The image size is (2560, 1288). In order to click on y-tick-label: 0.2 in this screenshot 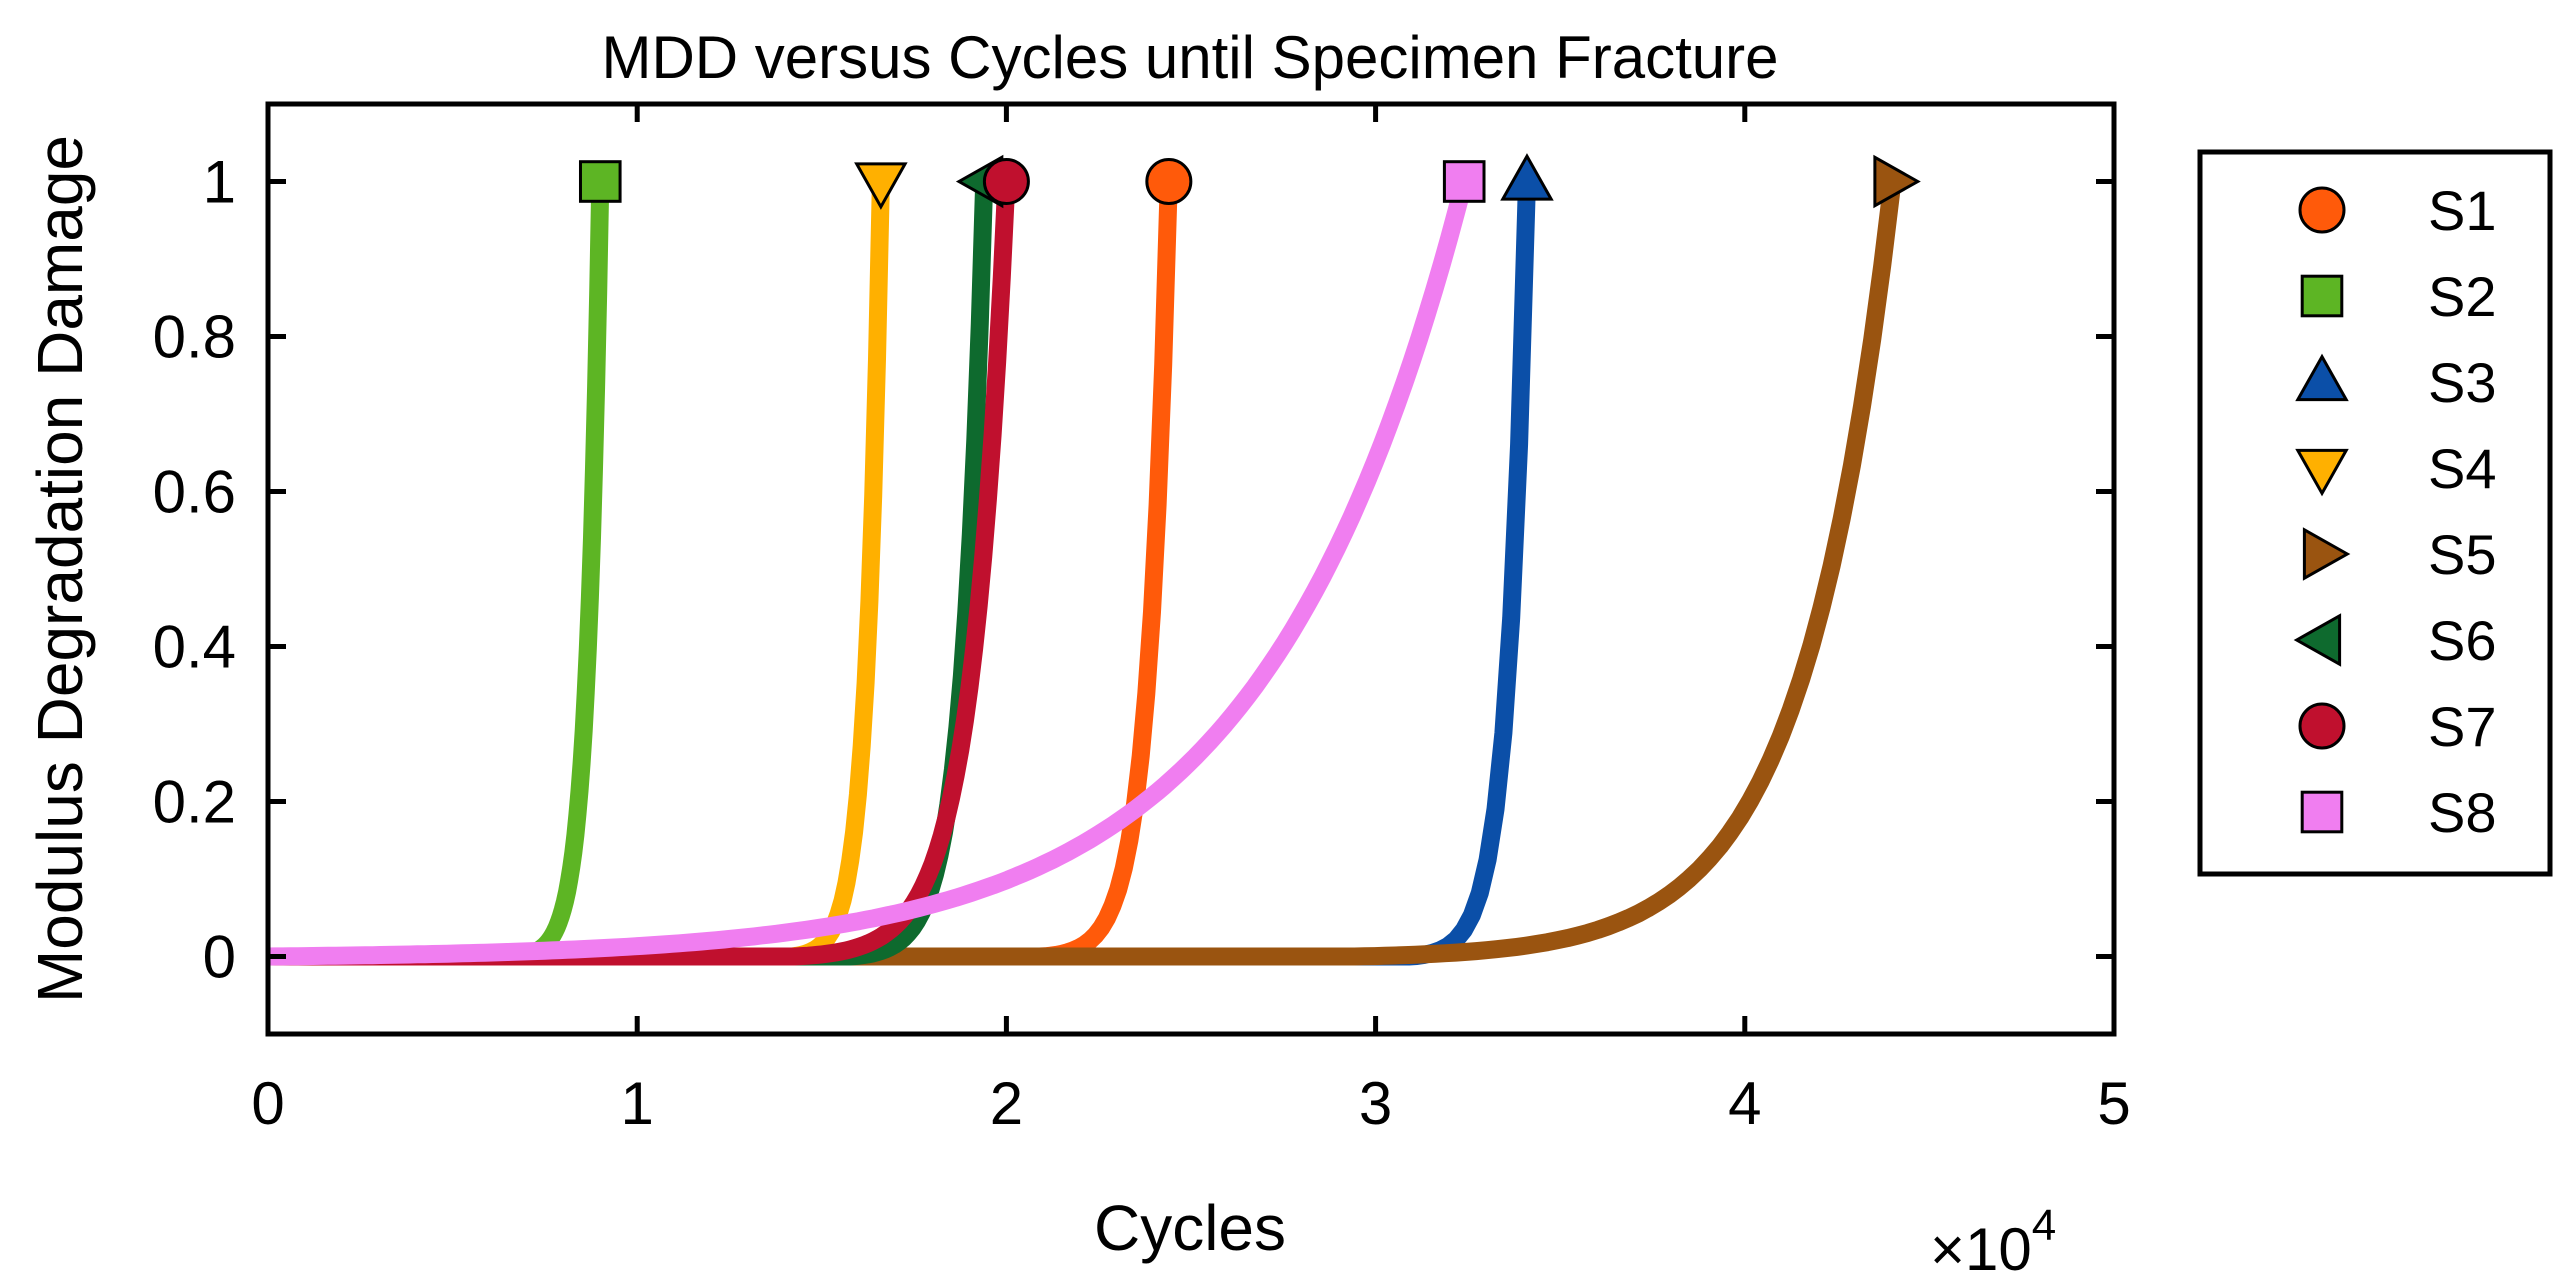, I will do `click(194, 802)`.